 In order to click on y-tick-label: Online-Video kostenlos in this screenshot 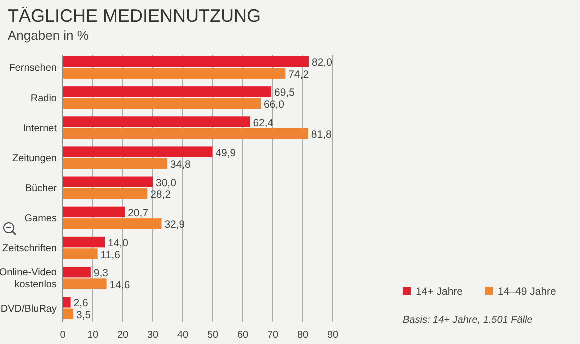, I will do `click(29, 278)`.